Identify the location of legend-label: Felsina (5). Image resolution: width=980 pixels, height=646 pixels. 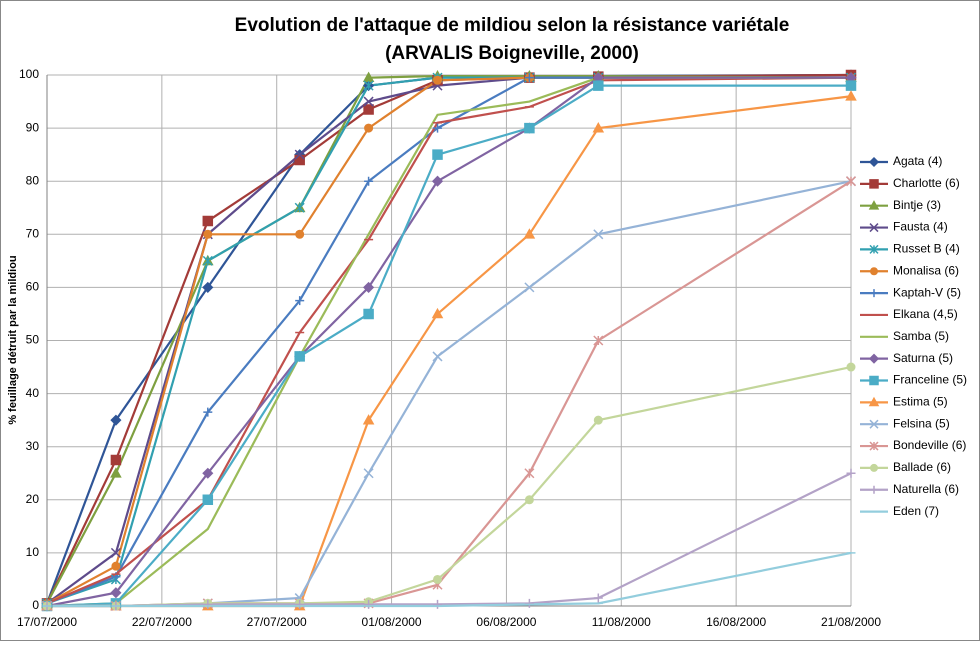
(921, 423).